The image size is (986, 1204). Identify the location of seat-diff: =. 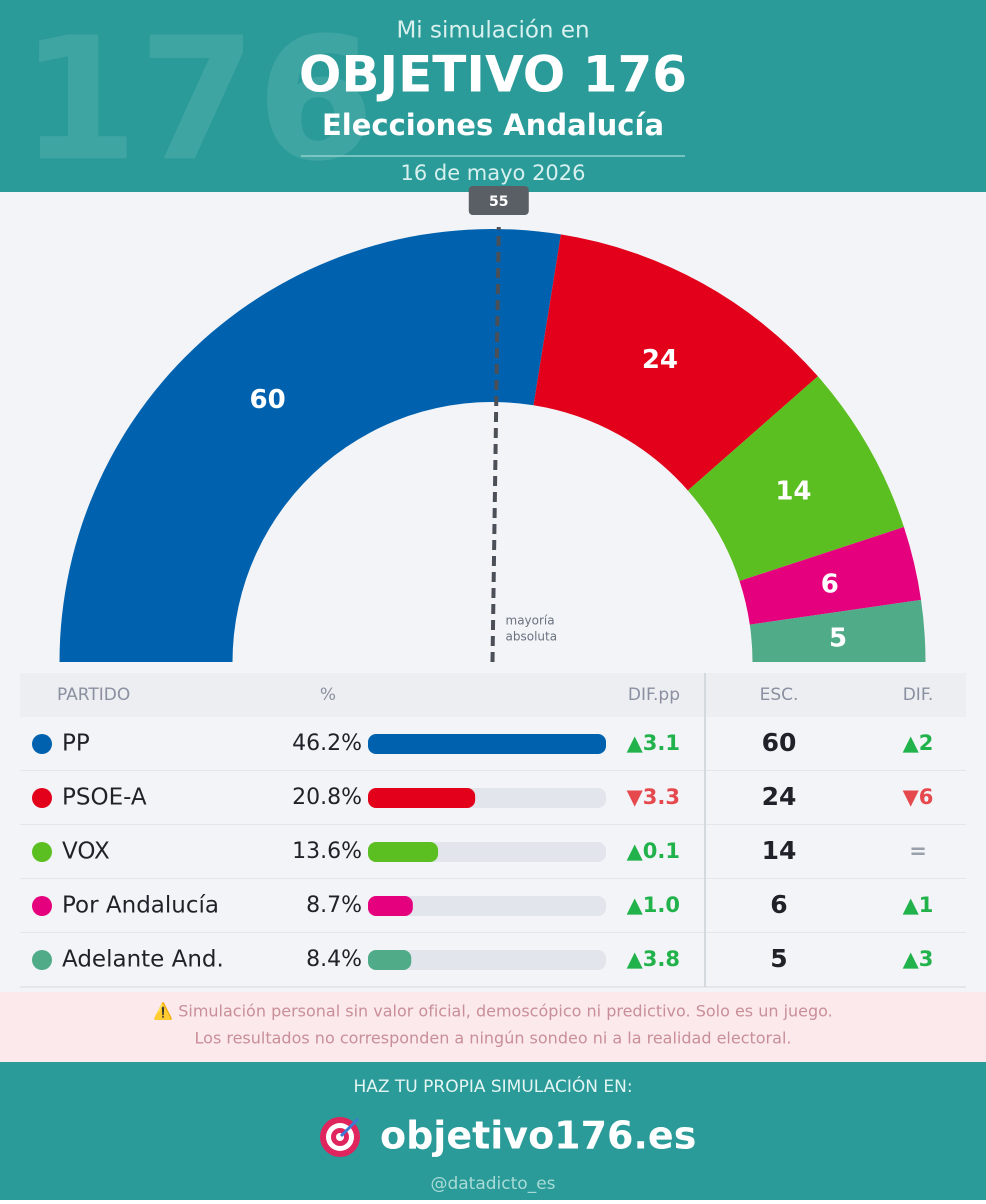
(918, 851).